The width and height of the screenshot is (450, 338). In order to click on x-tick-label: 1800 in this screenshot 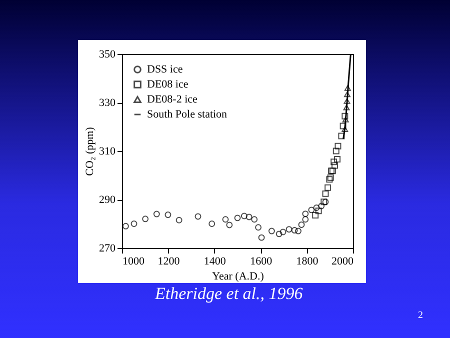, I will do `click(307, 262)`.